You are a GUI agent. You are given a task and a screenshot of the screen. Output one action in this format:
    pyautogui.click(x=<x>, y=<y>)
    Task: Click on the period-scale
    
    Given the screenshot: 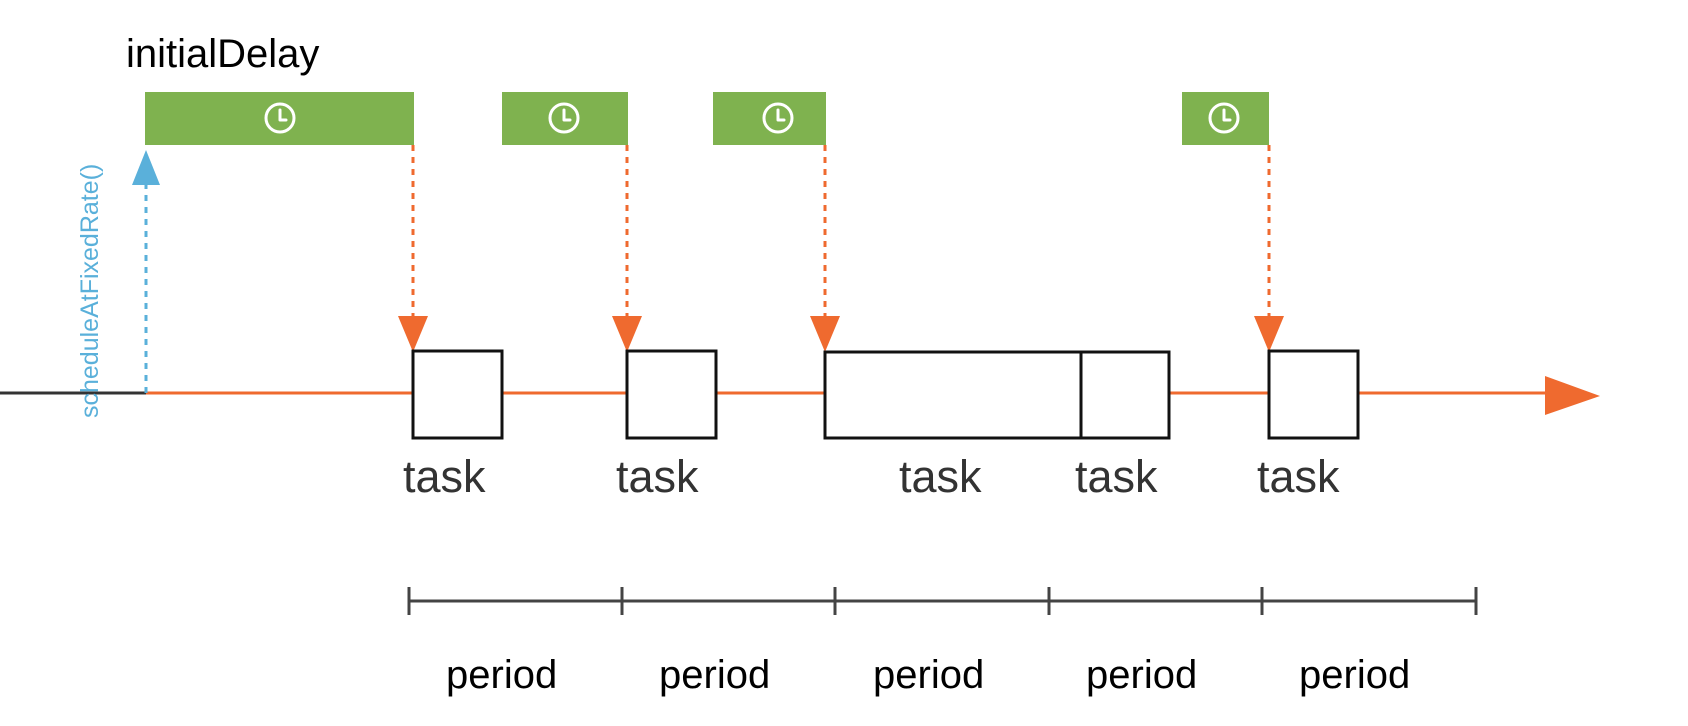 What is the action you would take?
    pyautogui.click(x=942, y=601)
    